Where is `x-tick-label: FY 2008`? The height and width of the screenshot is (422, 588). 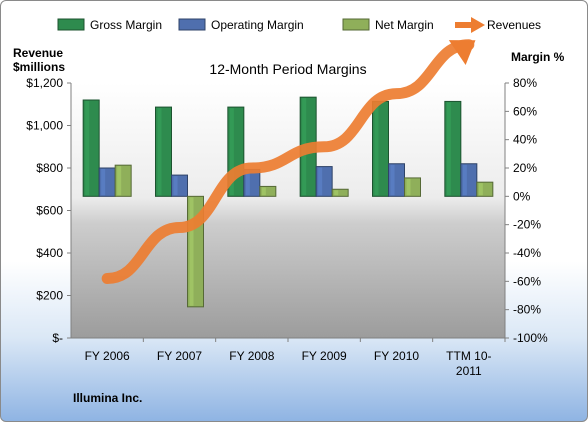
x-tick-label: FY 2008 is located at coordinates (251, 356).